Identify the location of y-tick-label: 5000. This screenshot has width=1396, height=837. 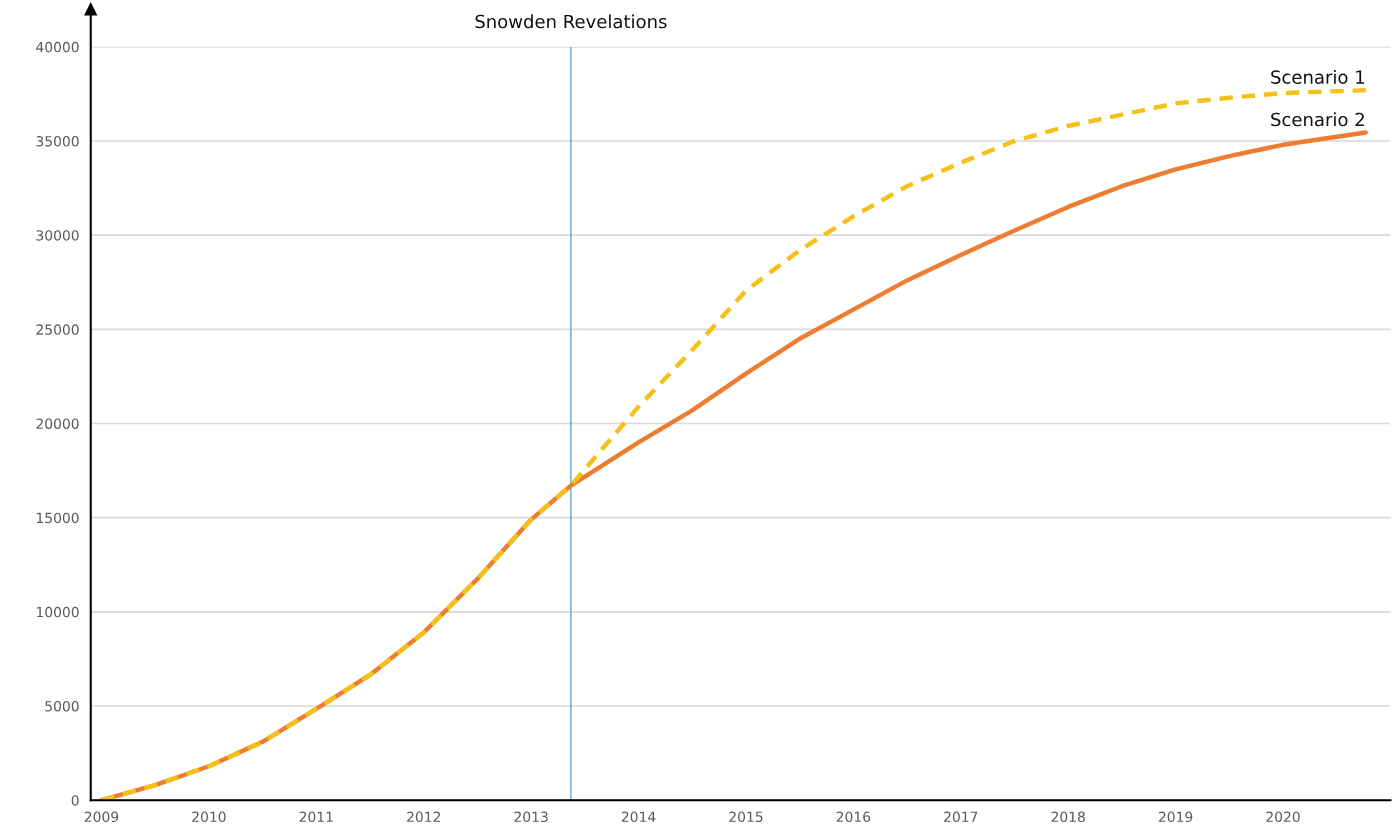
(62, 706).